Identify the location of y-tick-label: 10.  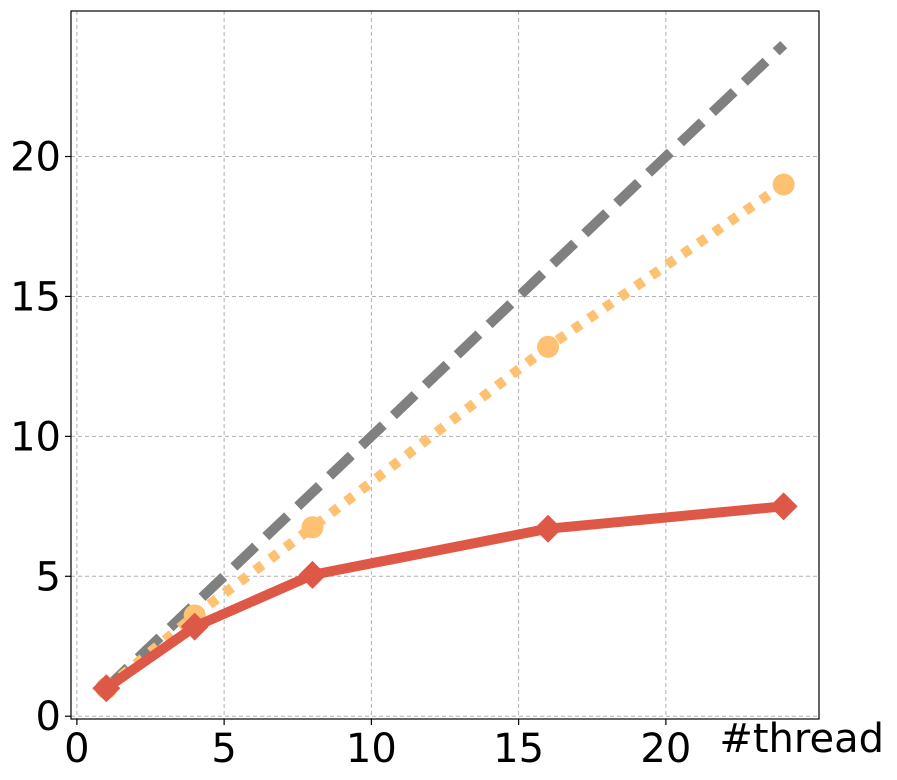
(35, 437).